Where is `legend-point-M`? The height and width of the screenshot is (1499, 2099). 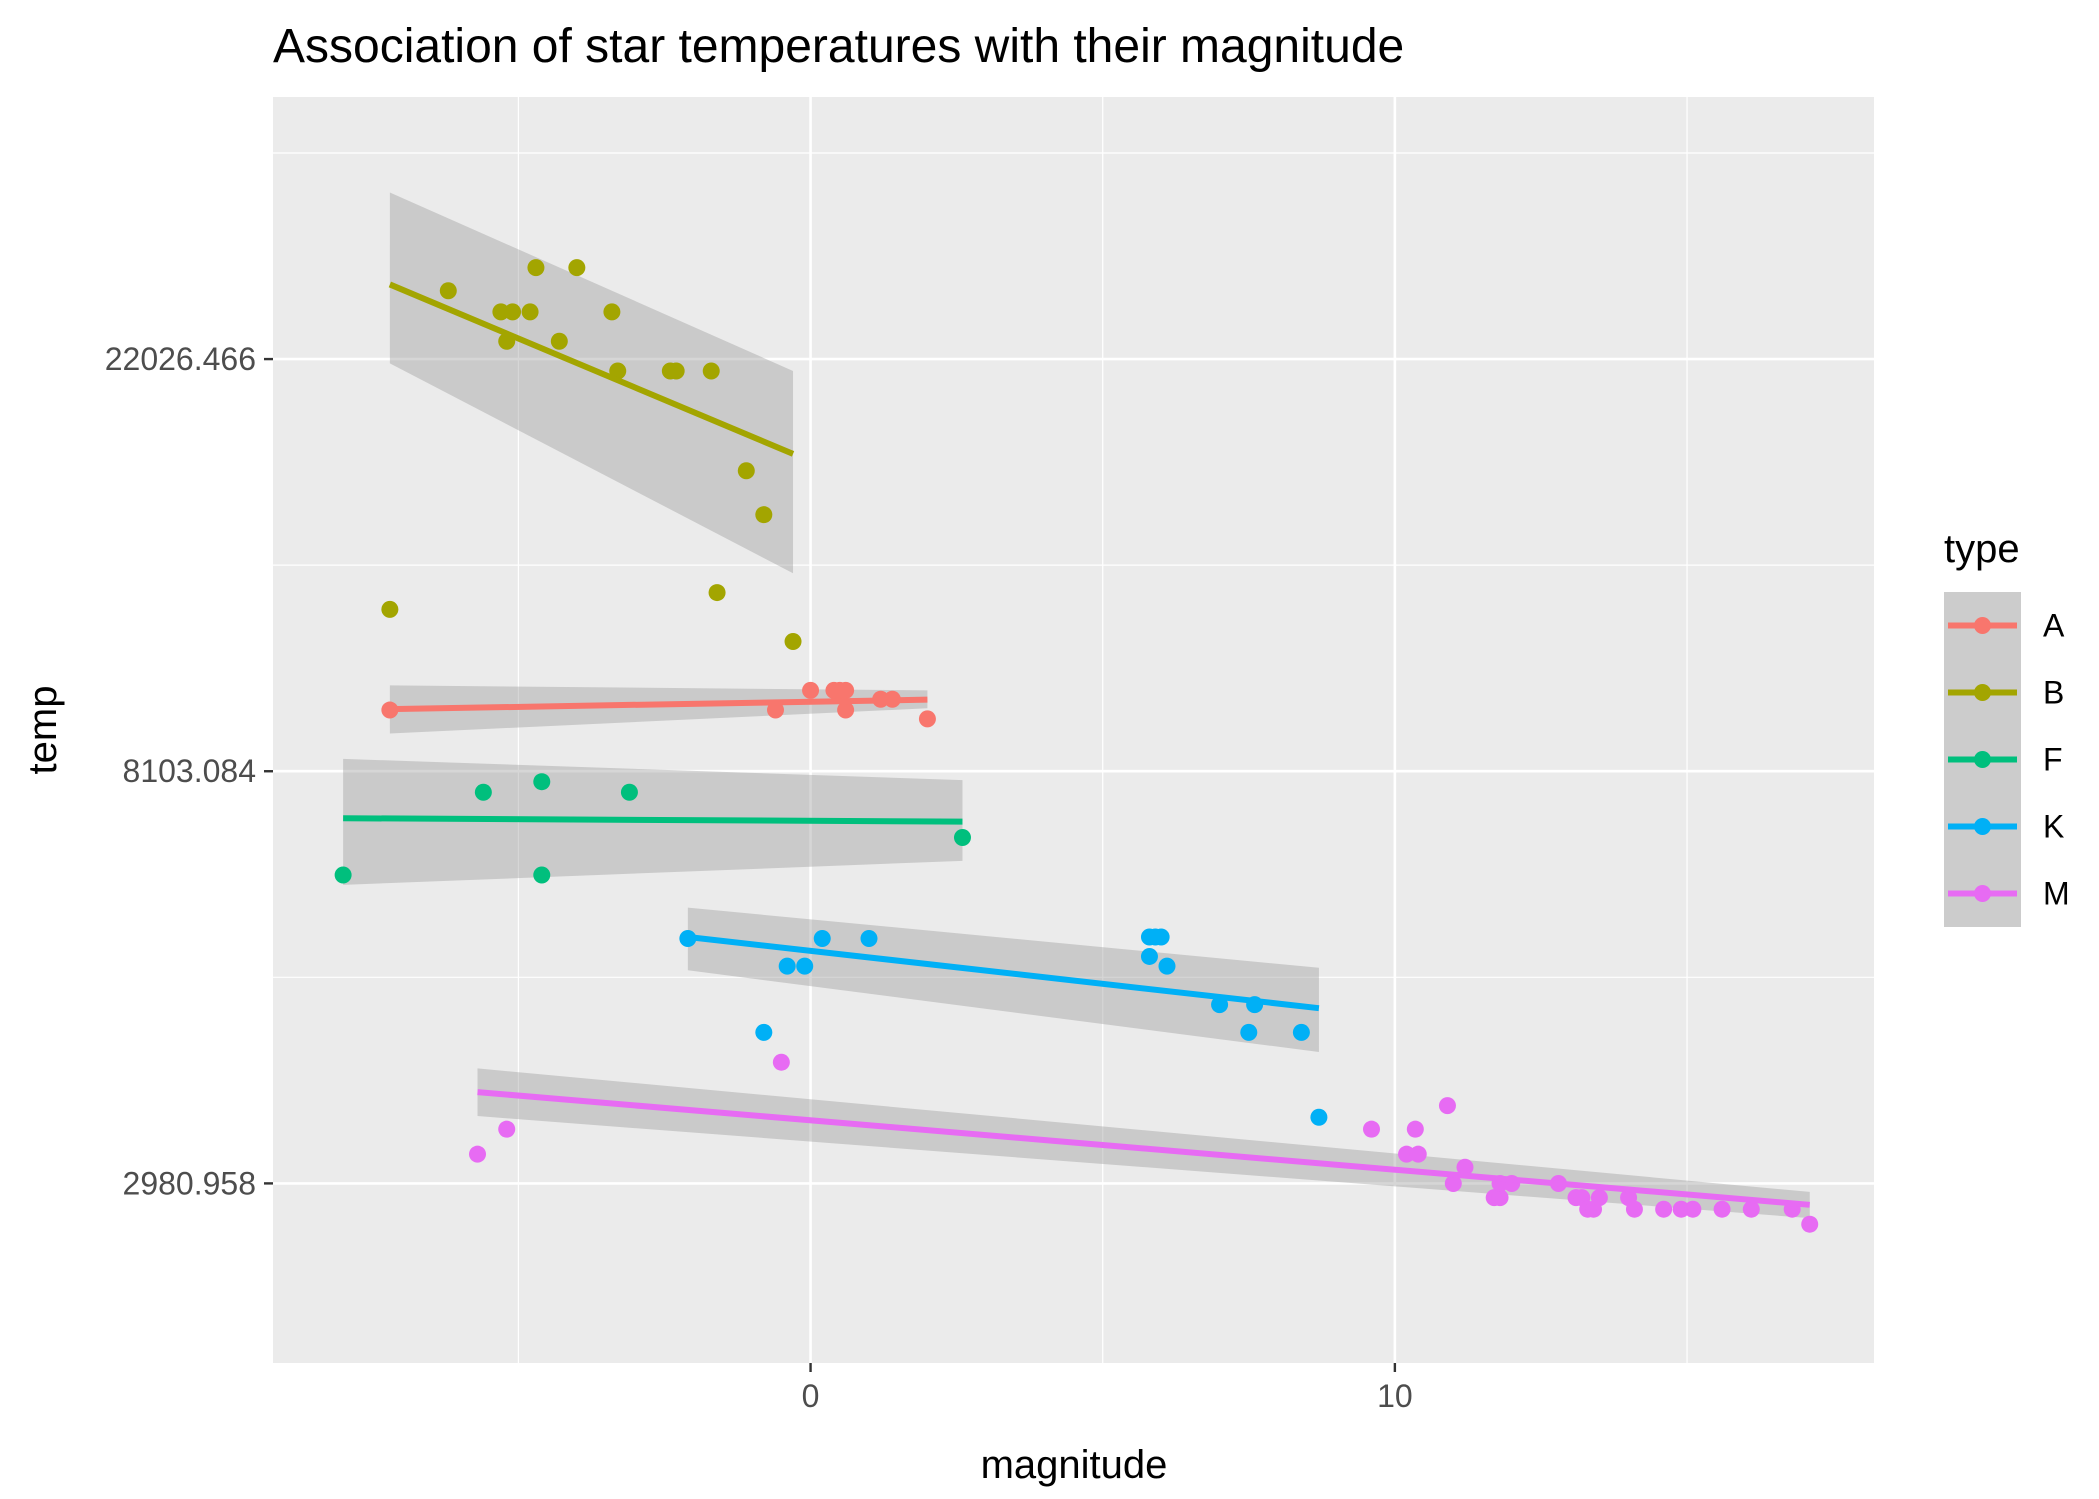 legend-point-M is located at coordinates (1982, 893).